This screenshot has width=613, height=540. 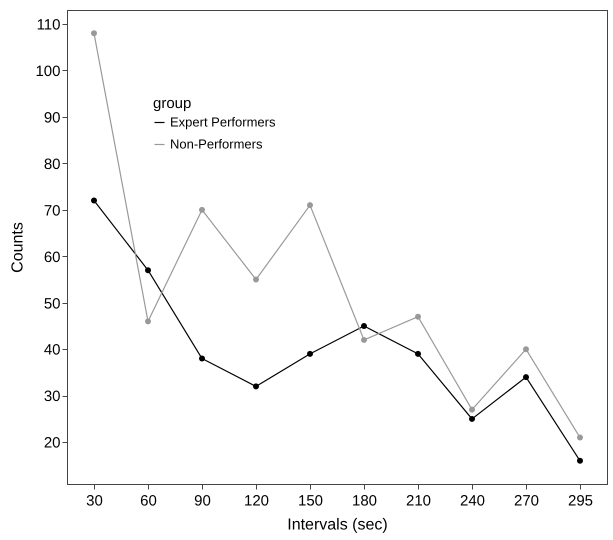 What do you see at coordinates (94, 501) in the screenshot?
I see `x-tick-label: 30` at bounding box center [94, 501].